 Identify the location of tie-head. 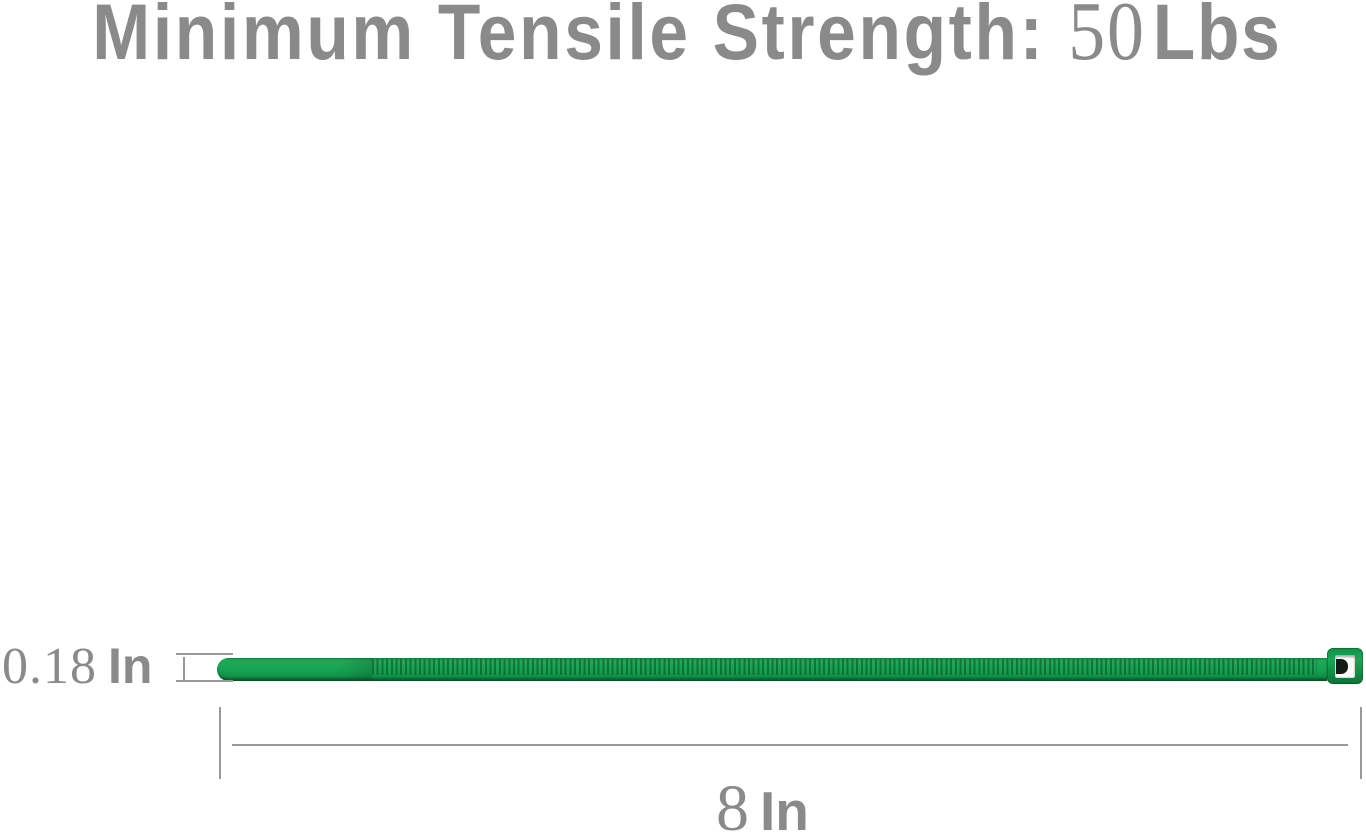
(1345, 666).